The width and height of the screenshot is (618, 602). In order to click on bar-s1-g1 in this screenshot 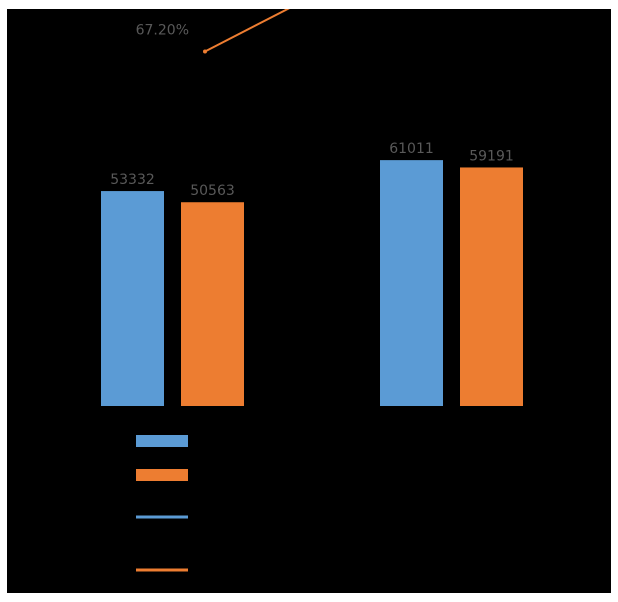, I will do `click(132, 298)`.